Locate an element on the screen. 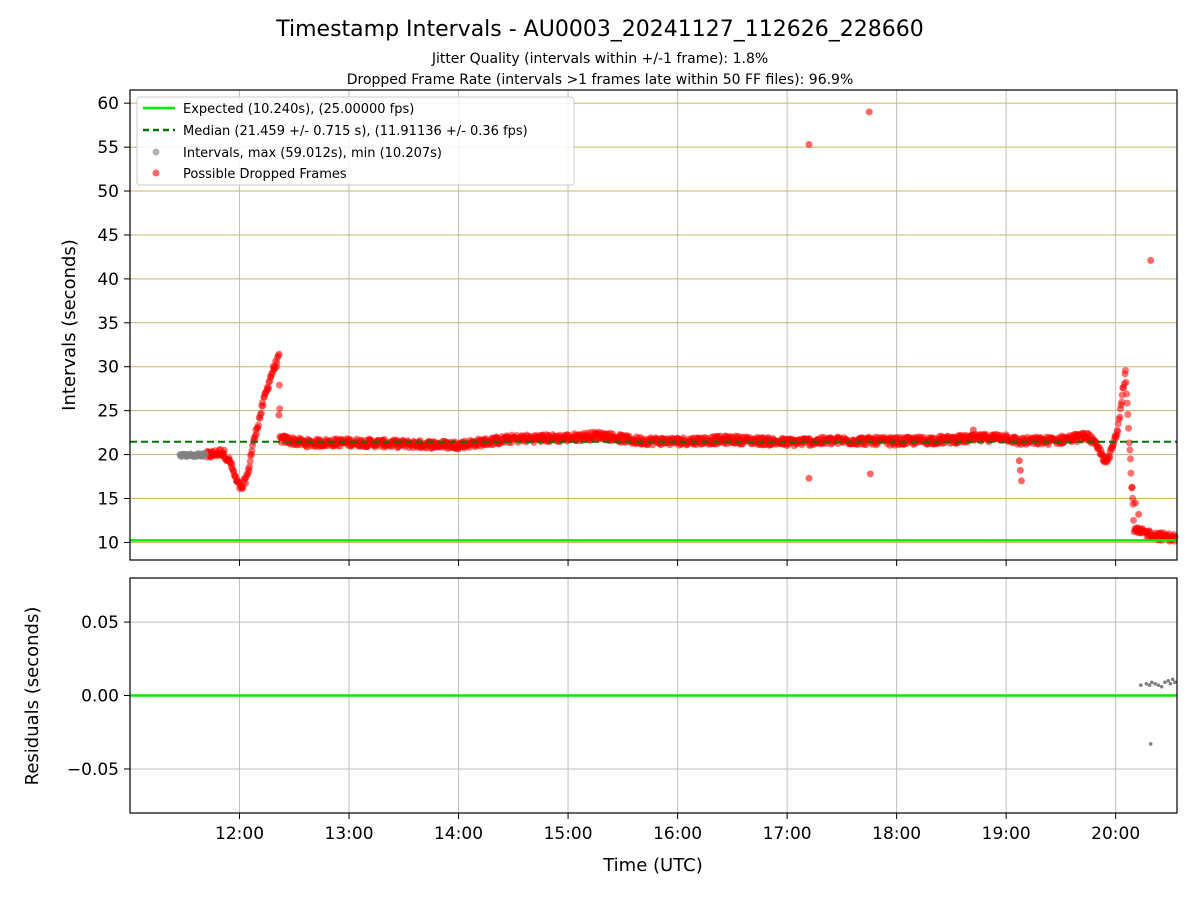  top-y-axis-label: Intervals (seconds) is located at coordinates (69, 325).